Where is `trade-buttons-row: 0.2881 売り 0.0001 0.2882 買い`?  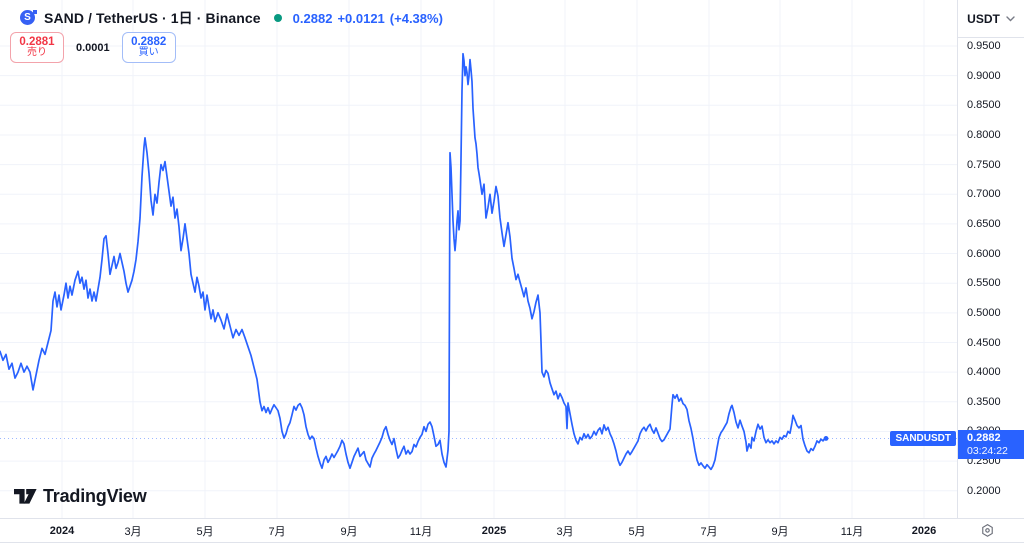
trade-buttons-row: 0.2881 売り 0.0001 0.2882 買い is located at coordinates (93, 47).